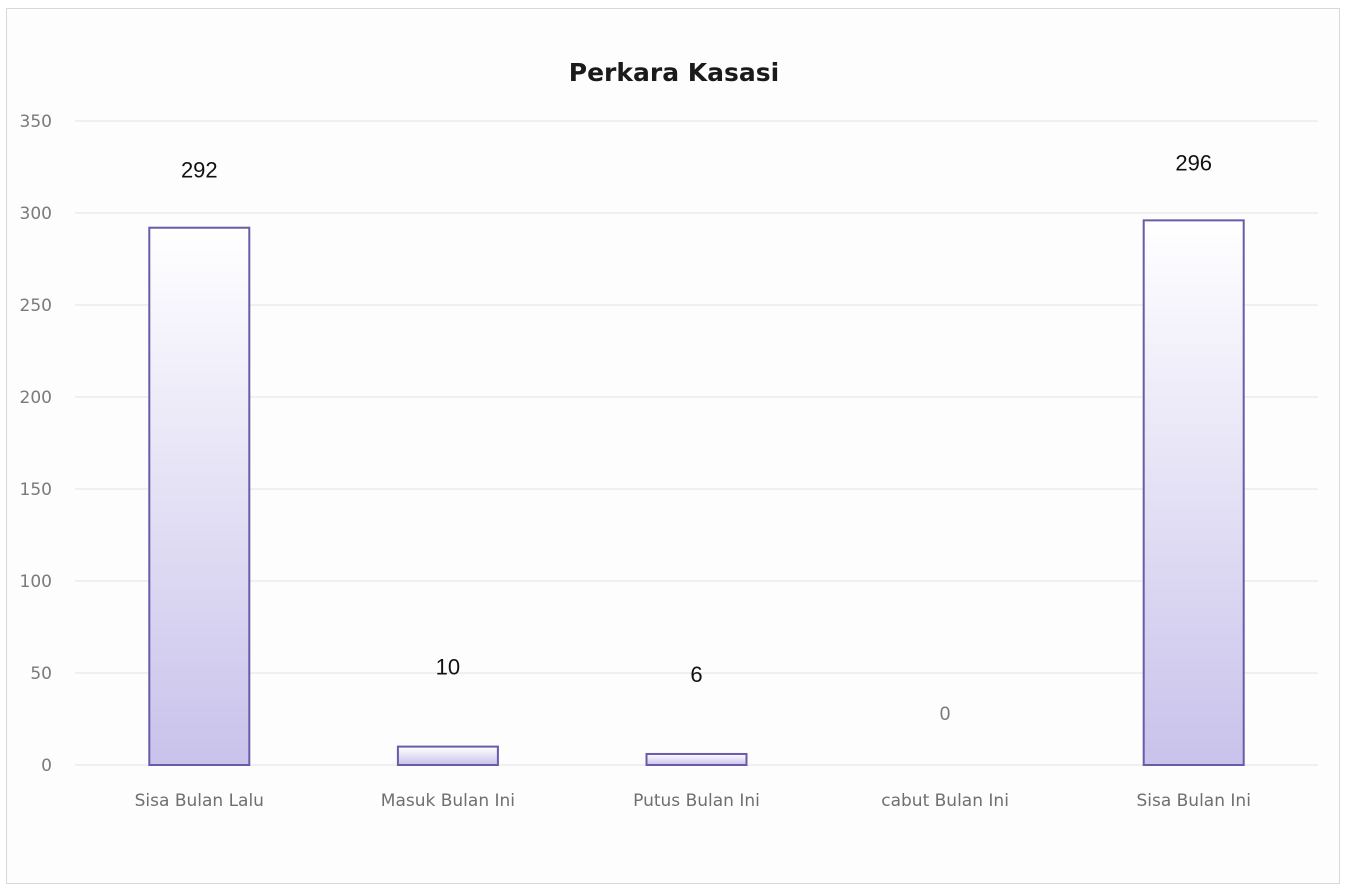 Image resolution: width=1348 pixels, height=892 pixels. I want to click on data-label: 0, so click(945, 714).